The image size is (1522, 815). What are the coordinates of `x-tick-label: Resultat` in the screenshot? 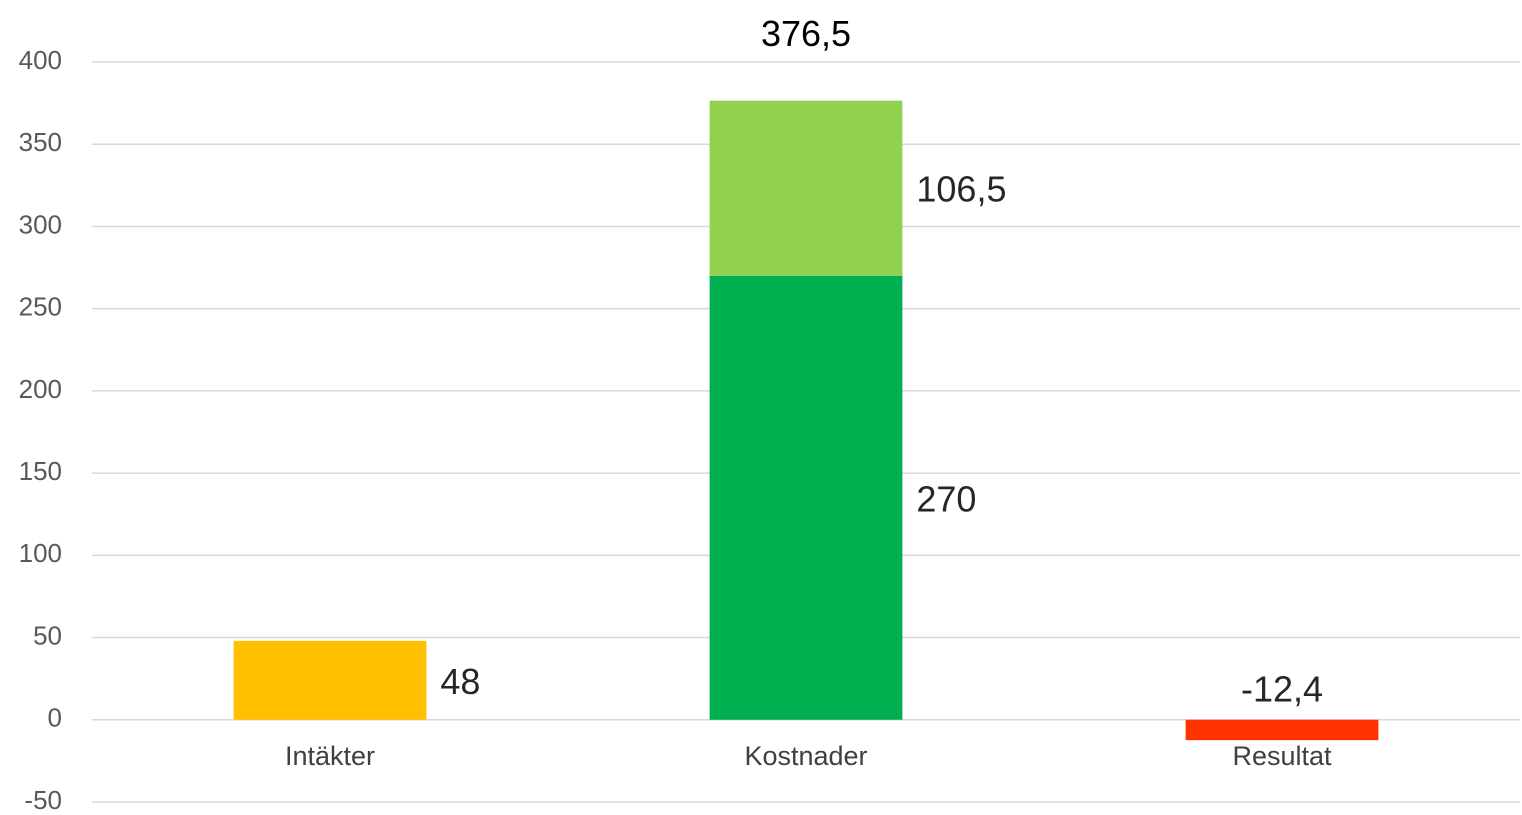 It's located at (1282, 756).